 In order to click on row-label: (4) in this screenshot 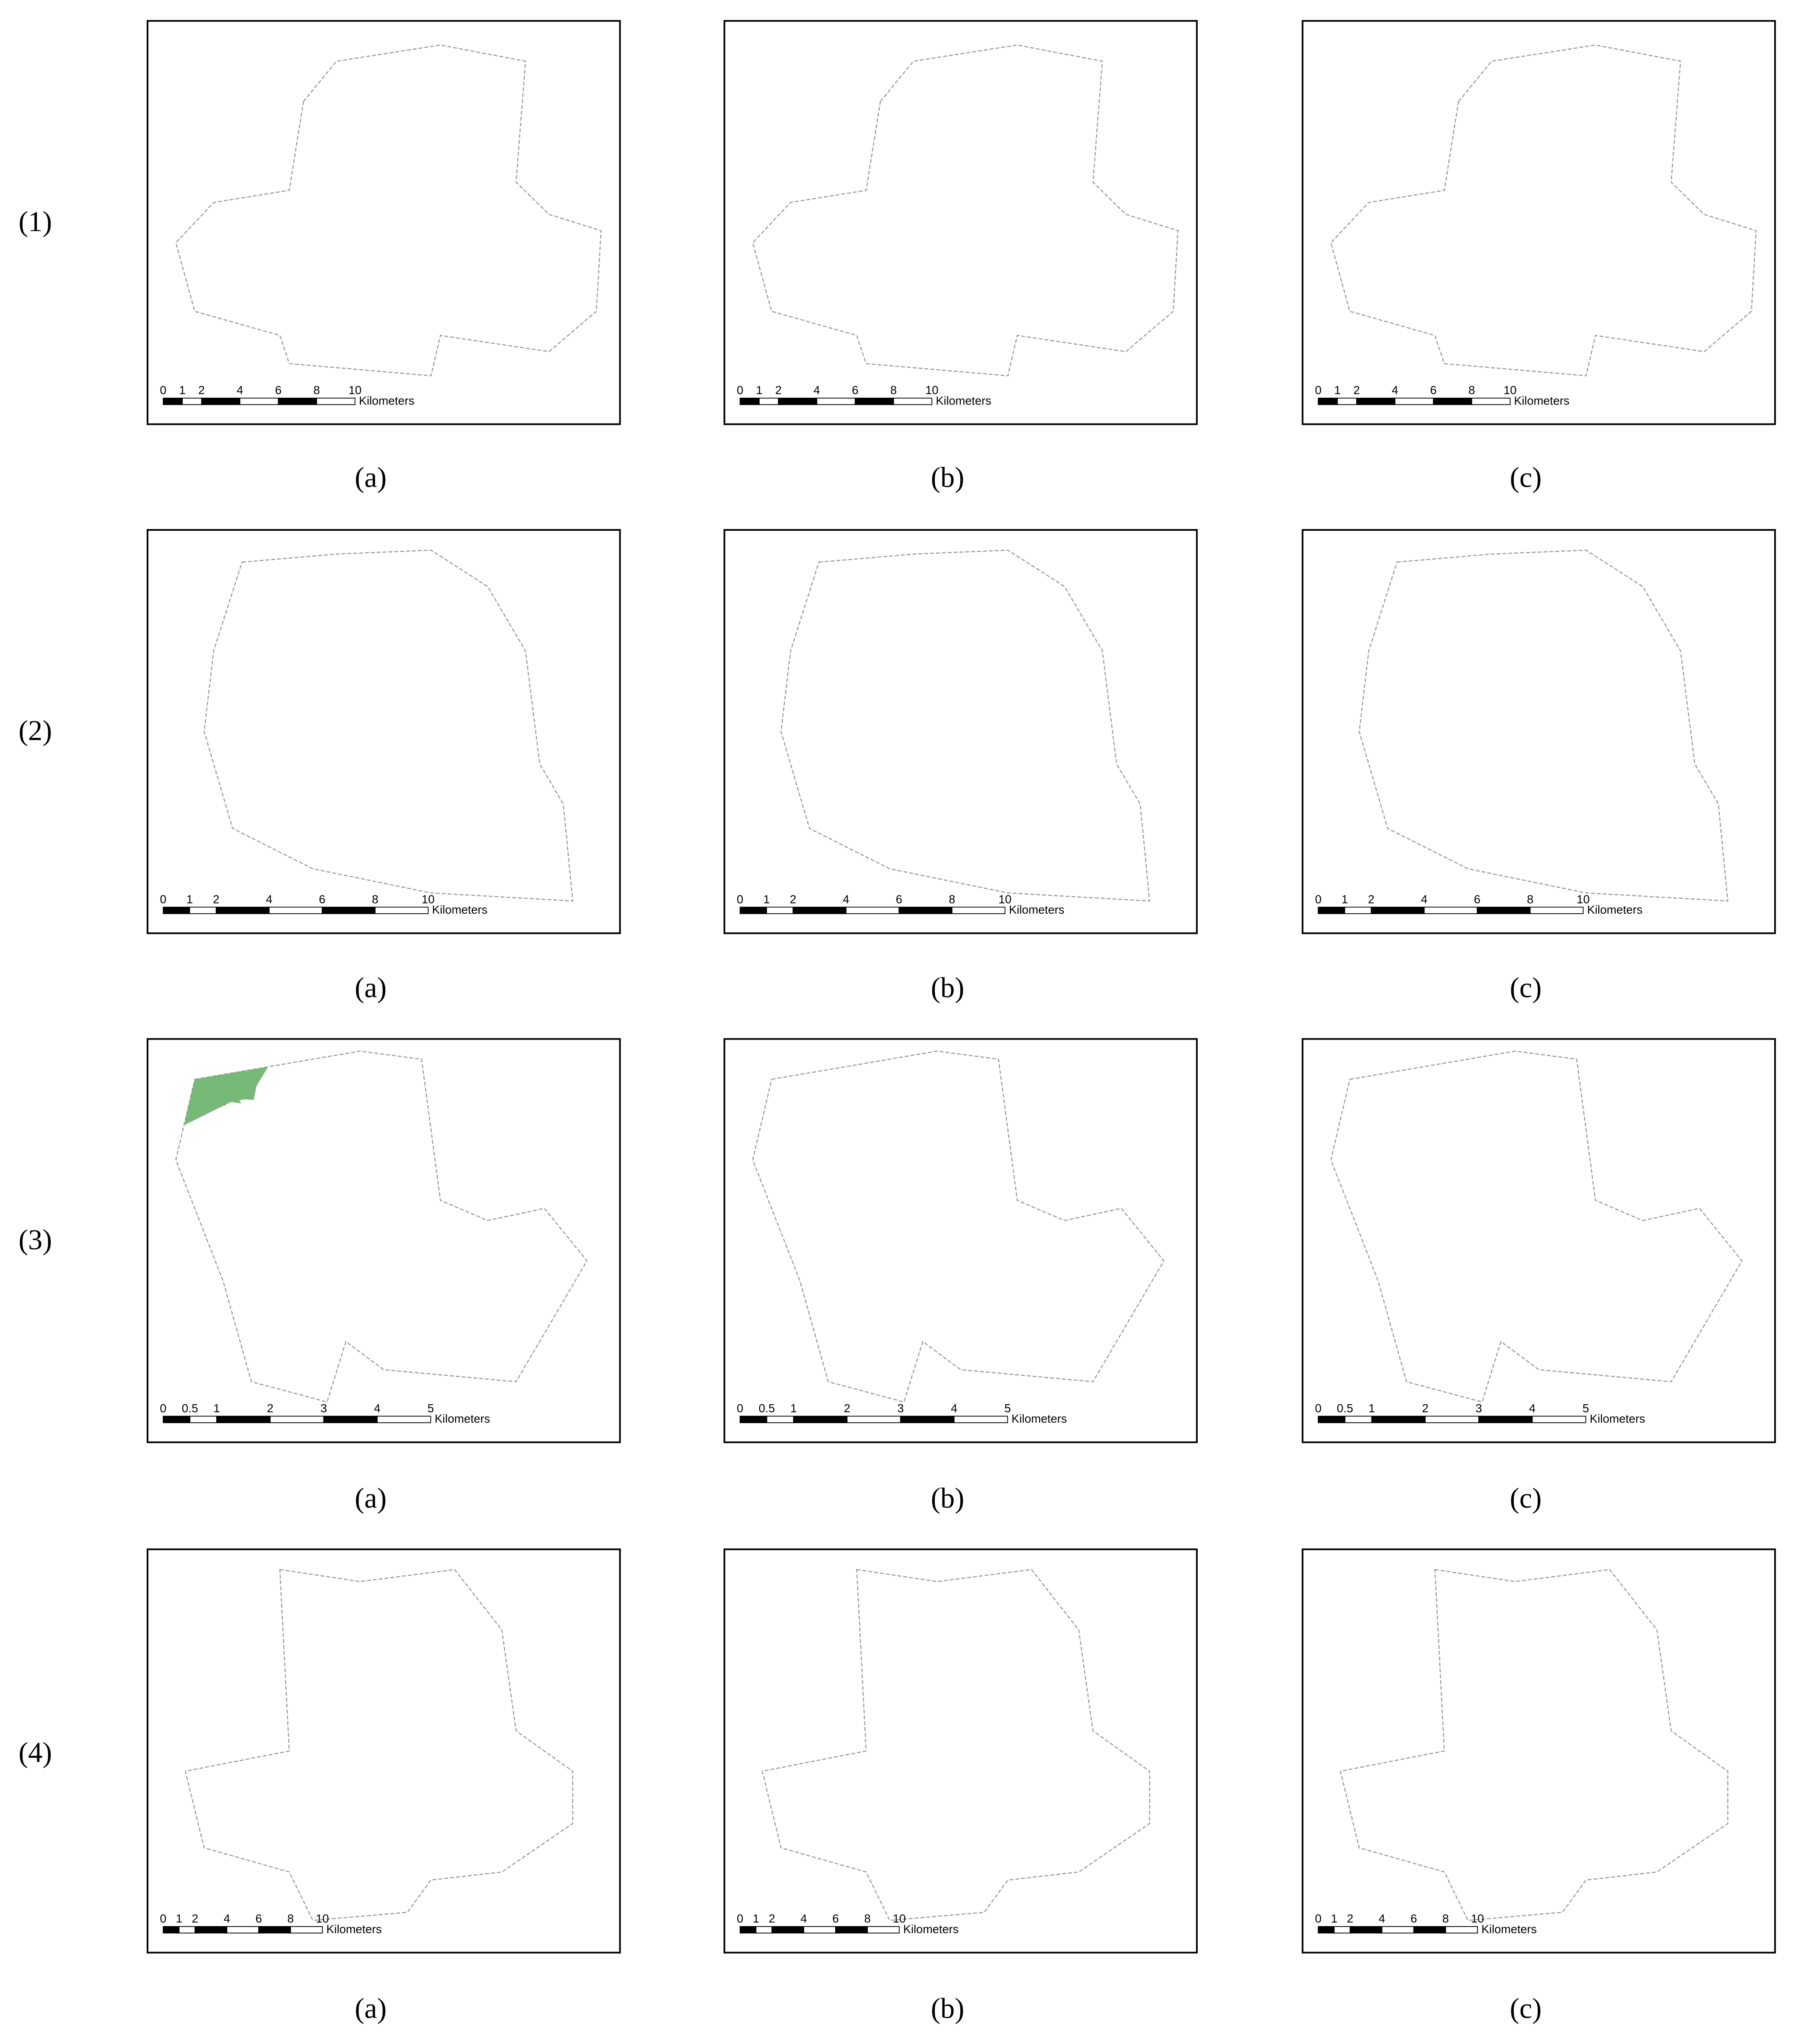, I will do `click(35, 1752)`.